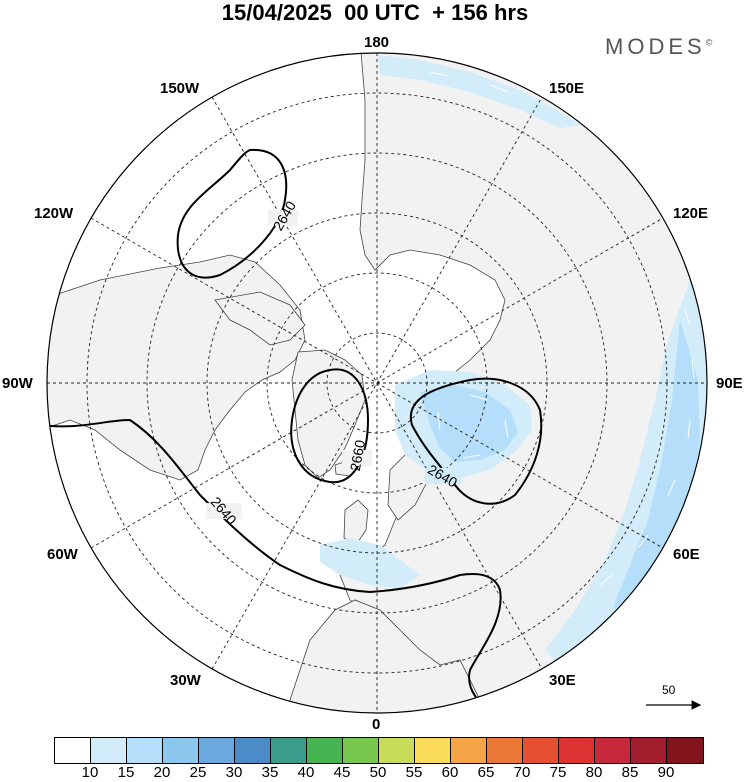 Image resolution: width=750 pixels, height=782 pixels. I want to click on contour-pacific-low, so click(232, 213).